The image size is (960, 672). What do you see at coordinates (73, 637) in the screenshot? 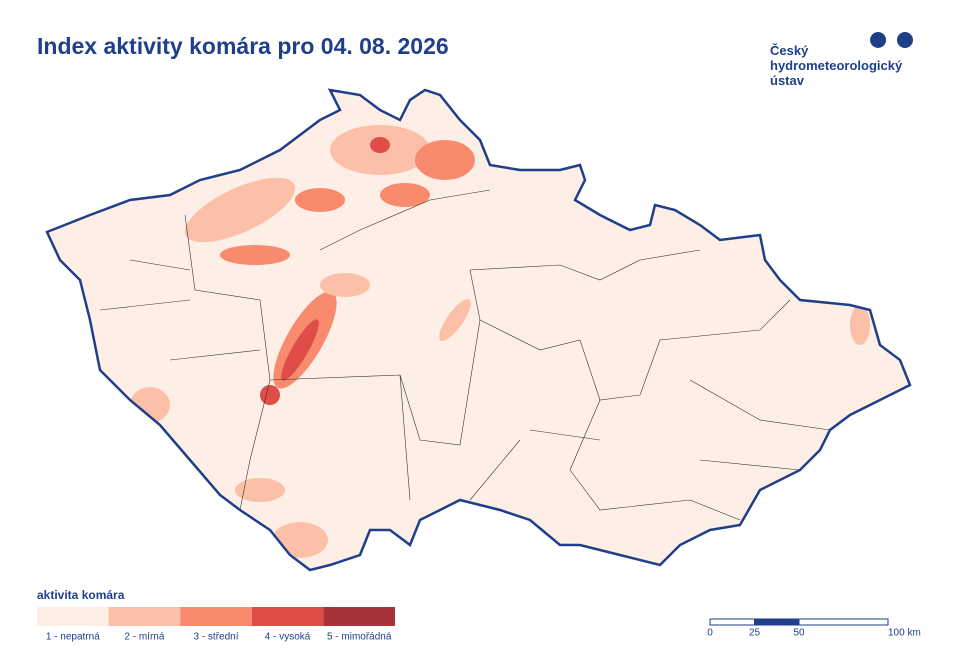
I see `legend-label: 1 - nepatrná` at bounding box center [73, 637].